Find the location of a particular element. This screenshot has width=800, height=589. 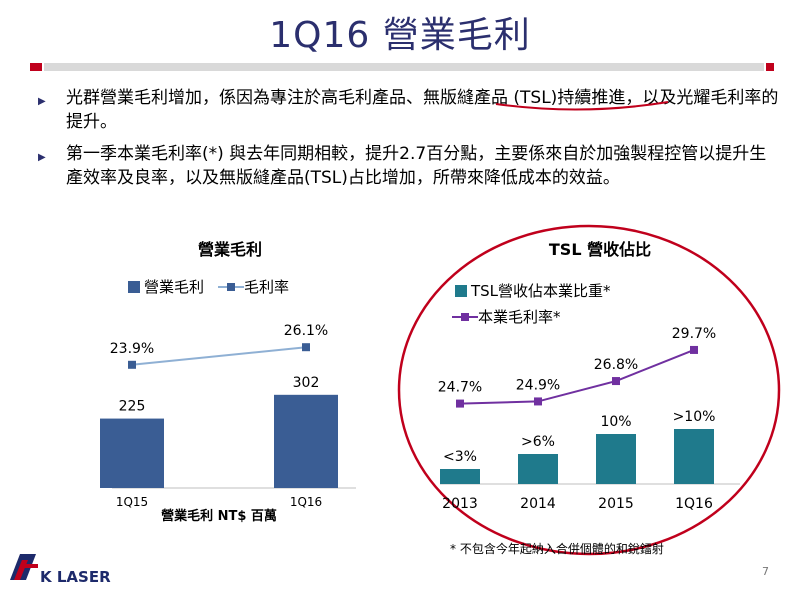

logo-text: K LASER is located at coordinates (75, 577).